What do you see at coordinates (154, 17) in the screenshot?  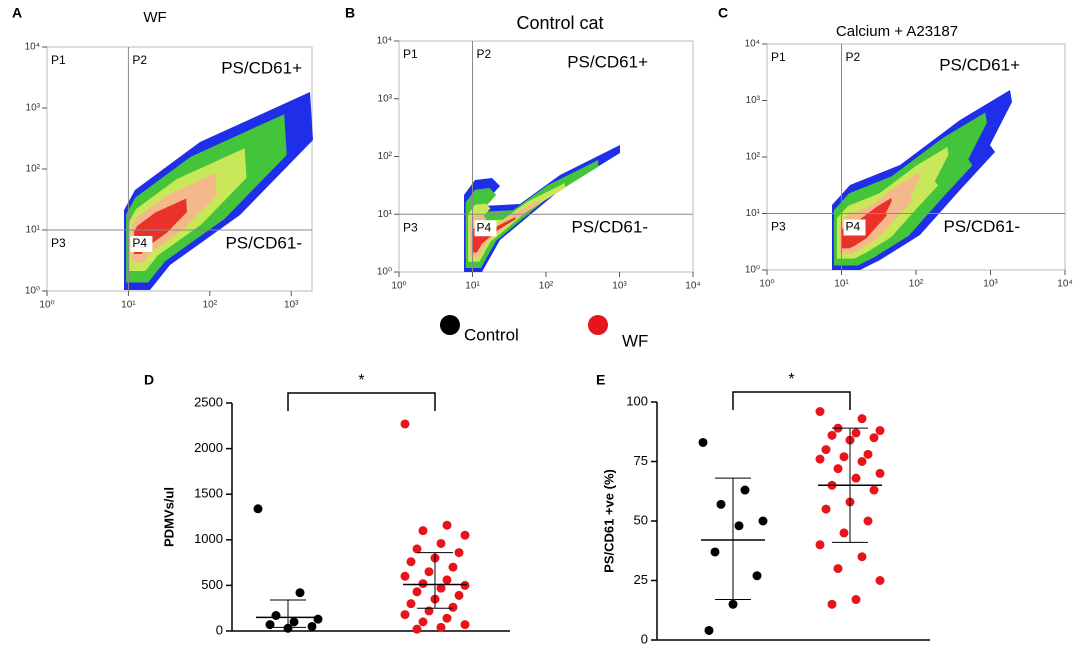 I see `panel-title: WF` at bounding box center [154, 17].